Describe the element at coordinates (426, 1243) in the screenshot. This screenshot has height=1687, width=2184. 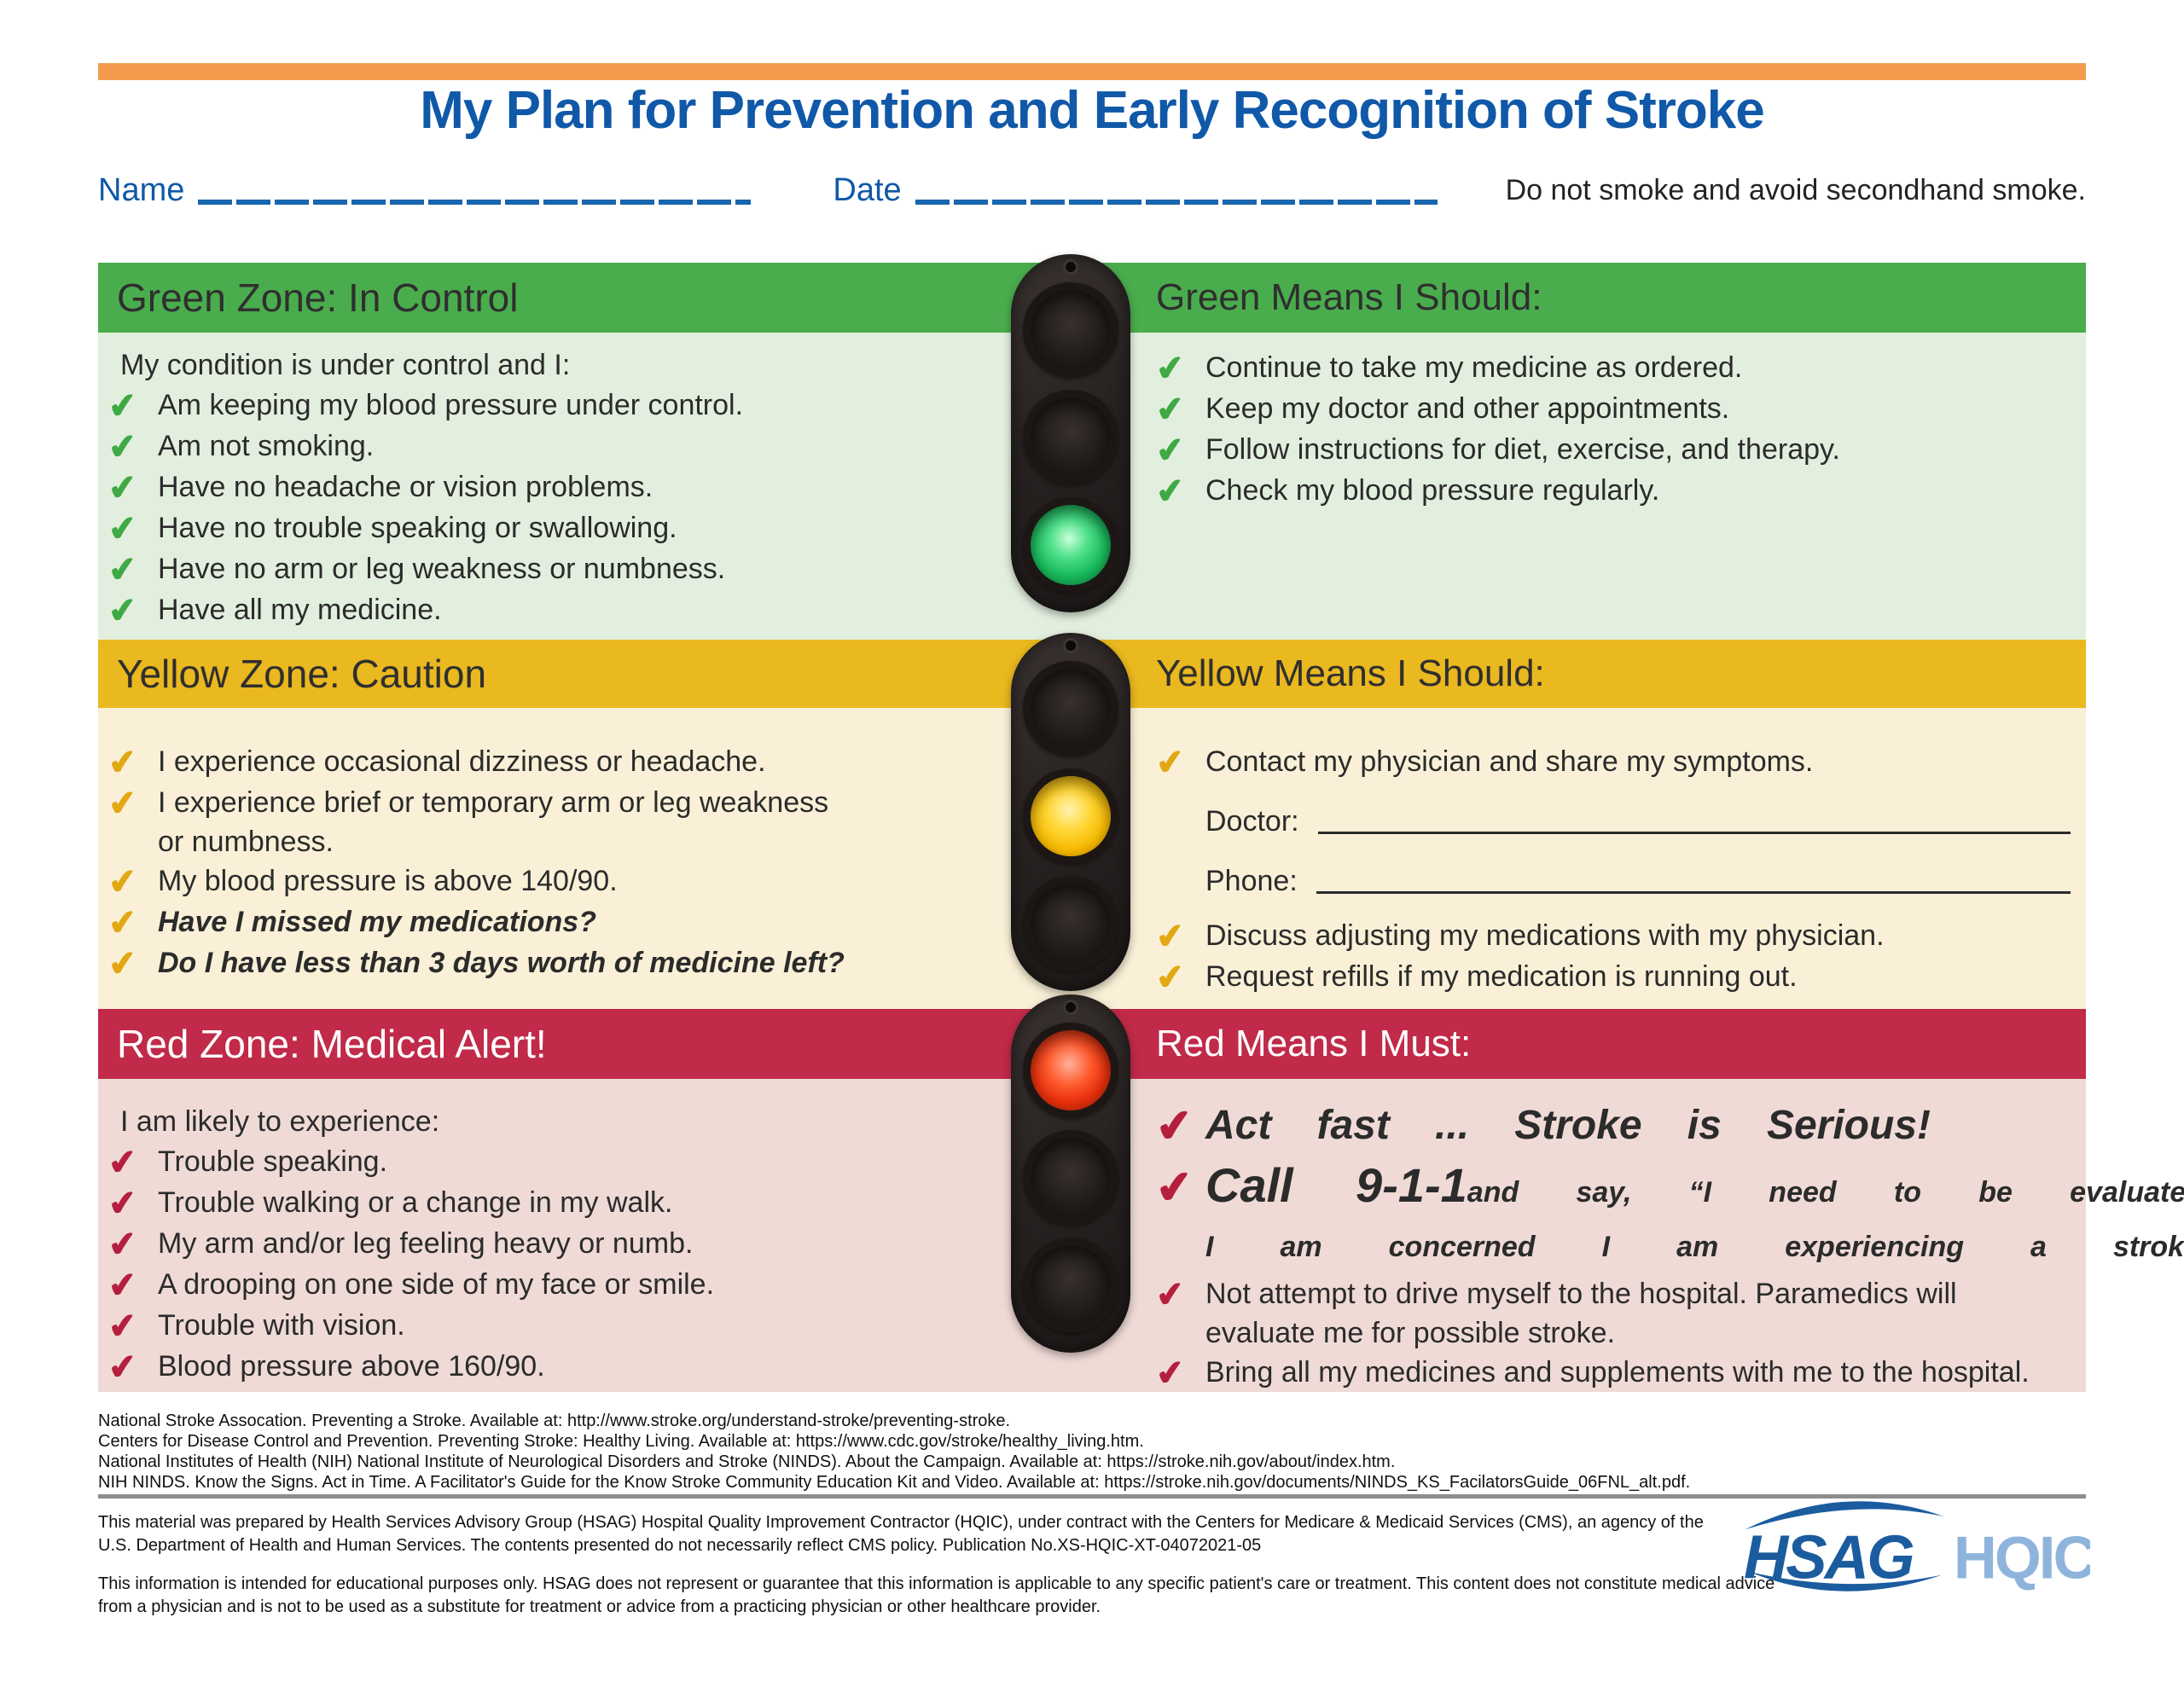
I see `checklist-item-label: My arm and/or leg feeling heavy or numb.` at that location.